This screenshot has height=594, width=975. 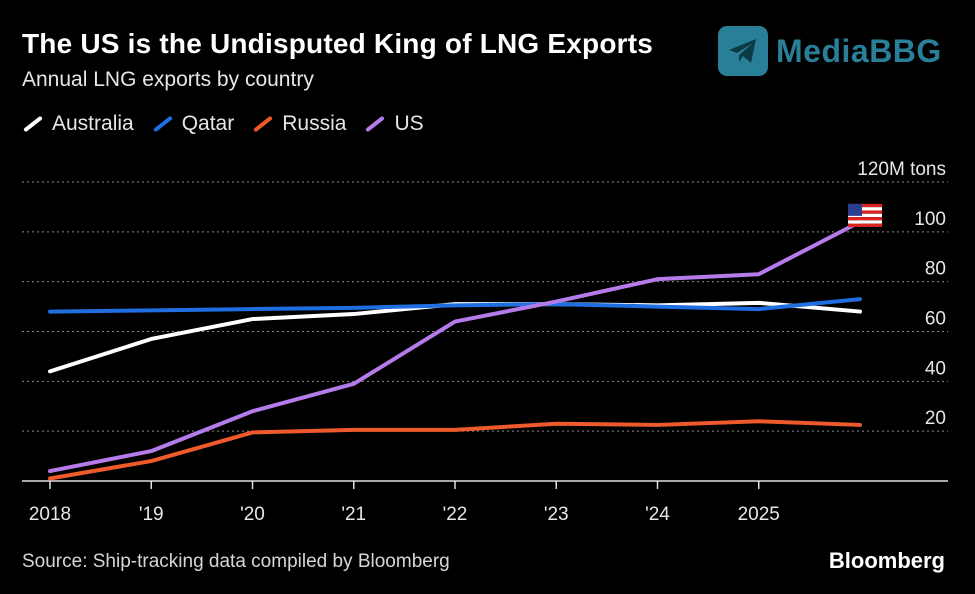 I want to click on series-line-australia, so click(x=455, y=337).